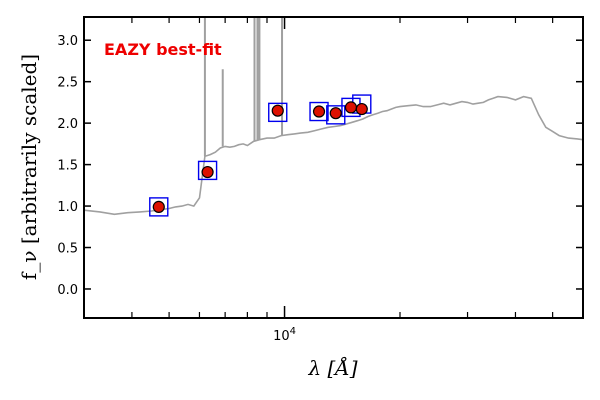 The height and width of the screenshot is (400, 600). Describe the element at coordinates (67, 207) in the screenshot. I see `y-tick-label: 1.0` at that location.